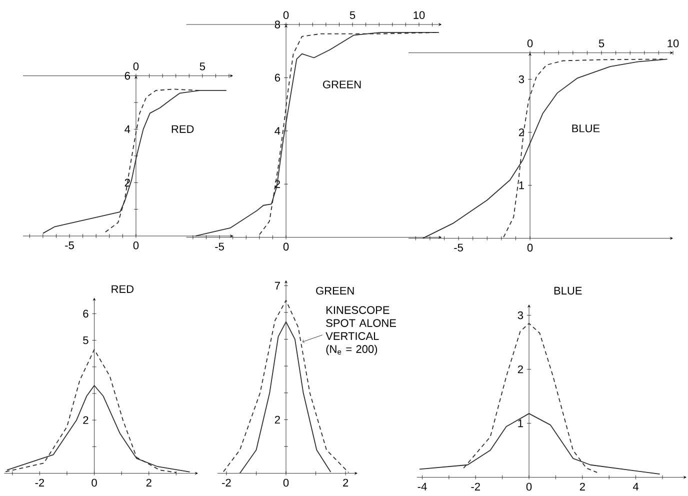  What do you see at coordinates (422, 486) in the screenshot?
I see `x-tick-label: -4` at bounding box center [422, 486].